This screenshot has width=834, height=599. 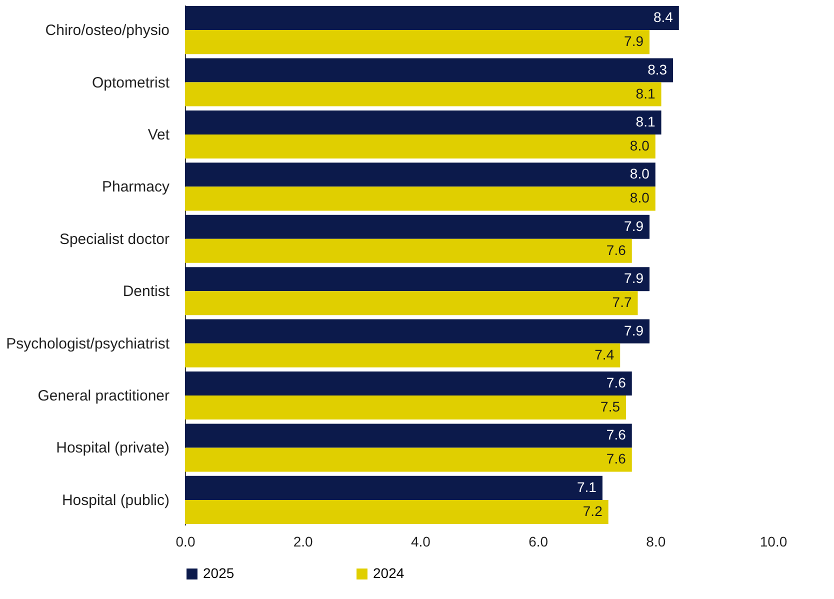 What do you see at coordinates (656, 542) in the screenshot?
I see `x-tick-label: 8.0` at bounding box center [656, 542].